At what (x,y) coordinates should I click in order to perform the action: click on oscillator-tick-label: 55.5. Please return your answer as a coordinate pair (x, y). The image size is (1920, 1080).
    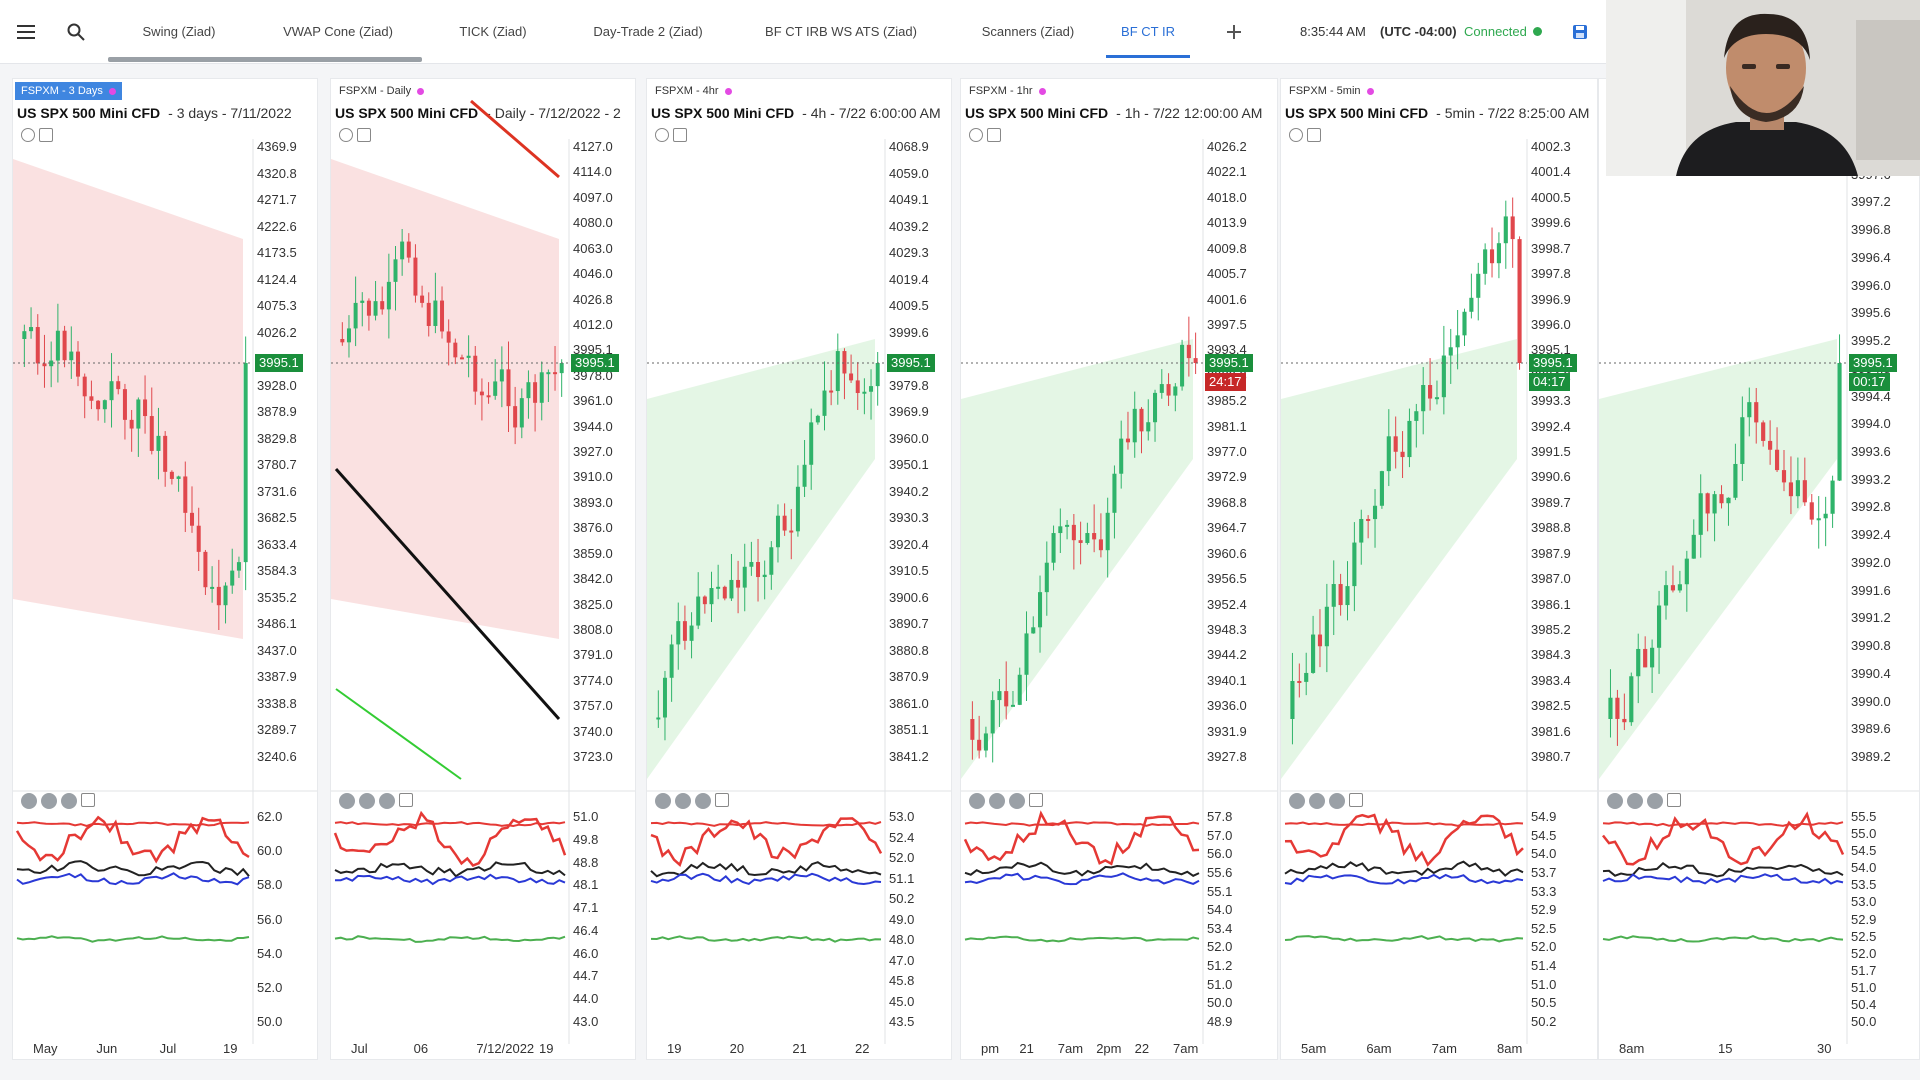
    Looking at the image, I should click on (1864, 816).